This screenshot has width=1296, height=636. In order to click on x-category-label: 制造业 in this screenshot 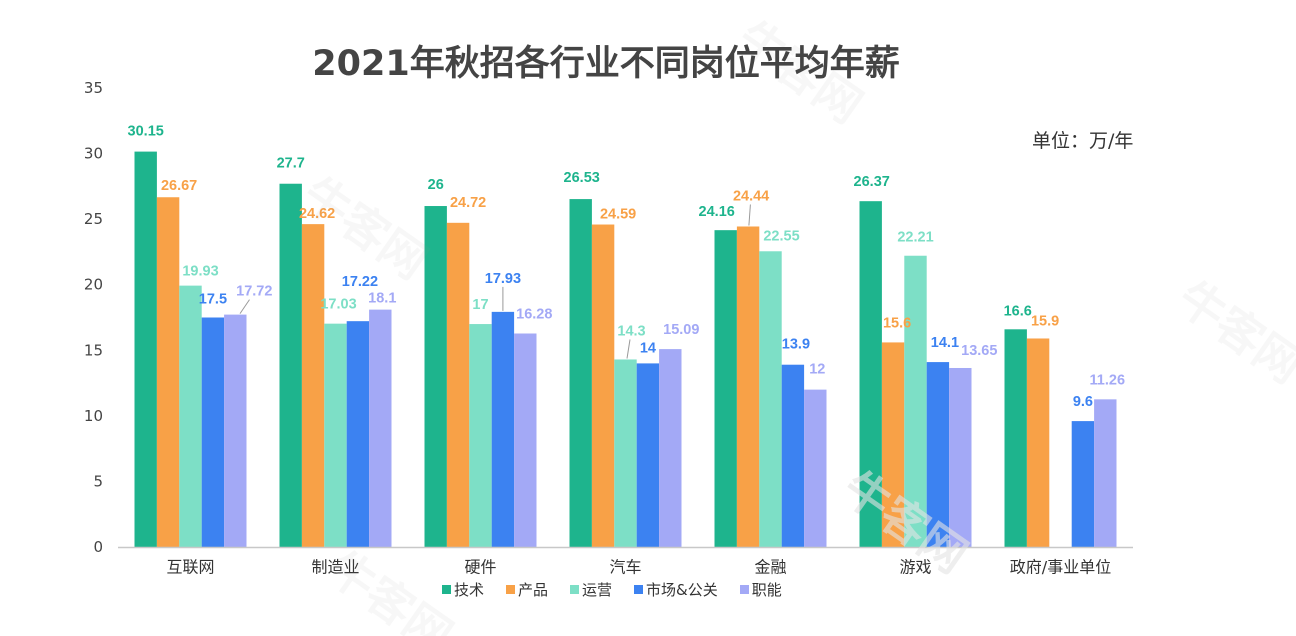, I will do `click(335, 567)`.